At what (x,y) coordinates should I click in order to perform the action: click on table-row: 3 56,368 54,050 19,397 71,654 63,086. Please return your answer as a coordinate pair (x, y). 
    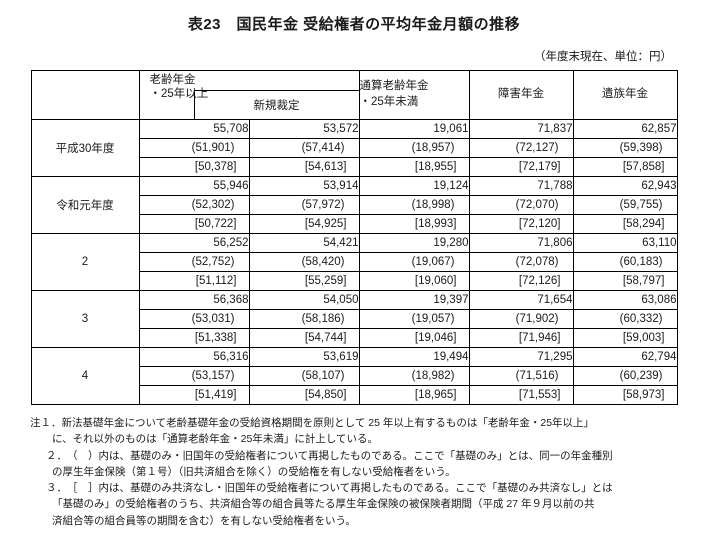
    Looking at the image, I should click on (354, 319).